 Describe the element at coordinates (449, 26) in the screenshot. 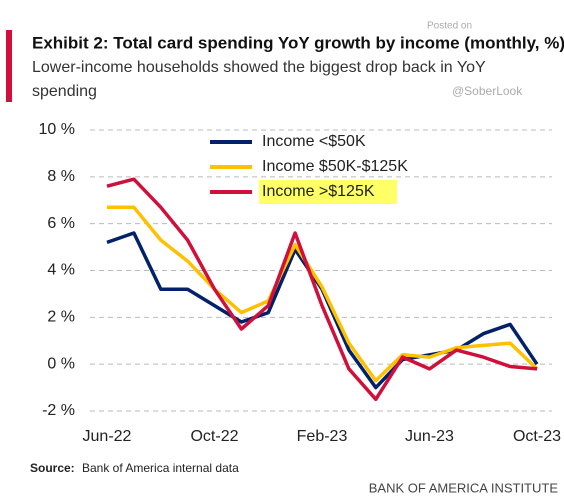

I see `watermark: Posted on` at that location.